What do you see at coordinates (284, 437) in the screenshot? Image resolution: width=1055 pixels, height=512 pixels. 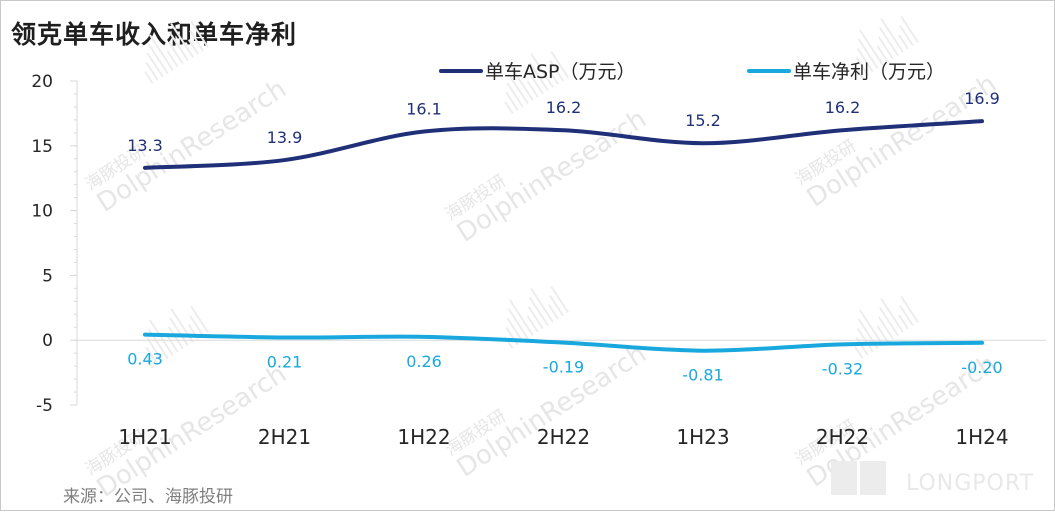 I see `x-tick-label: 2H21` at bounding box center [284, 437].